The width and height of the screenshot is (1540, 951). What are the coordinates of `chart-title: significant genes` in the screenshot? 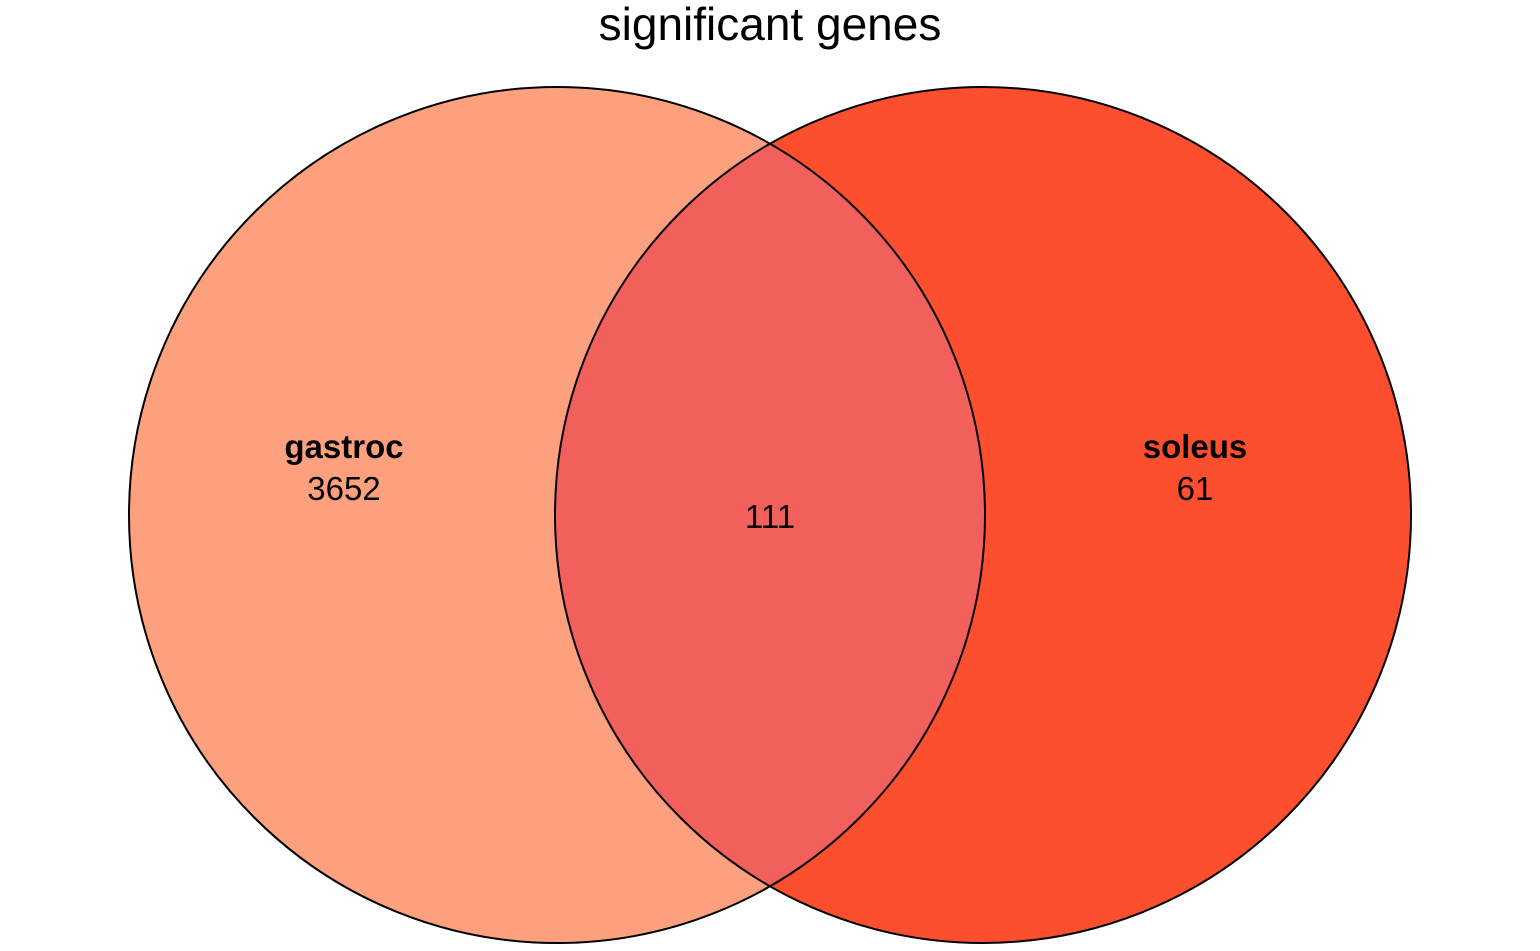 It's located at (770, 25).